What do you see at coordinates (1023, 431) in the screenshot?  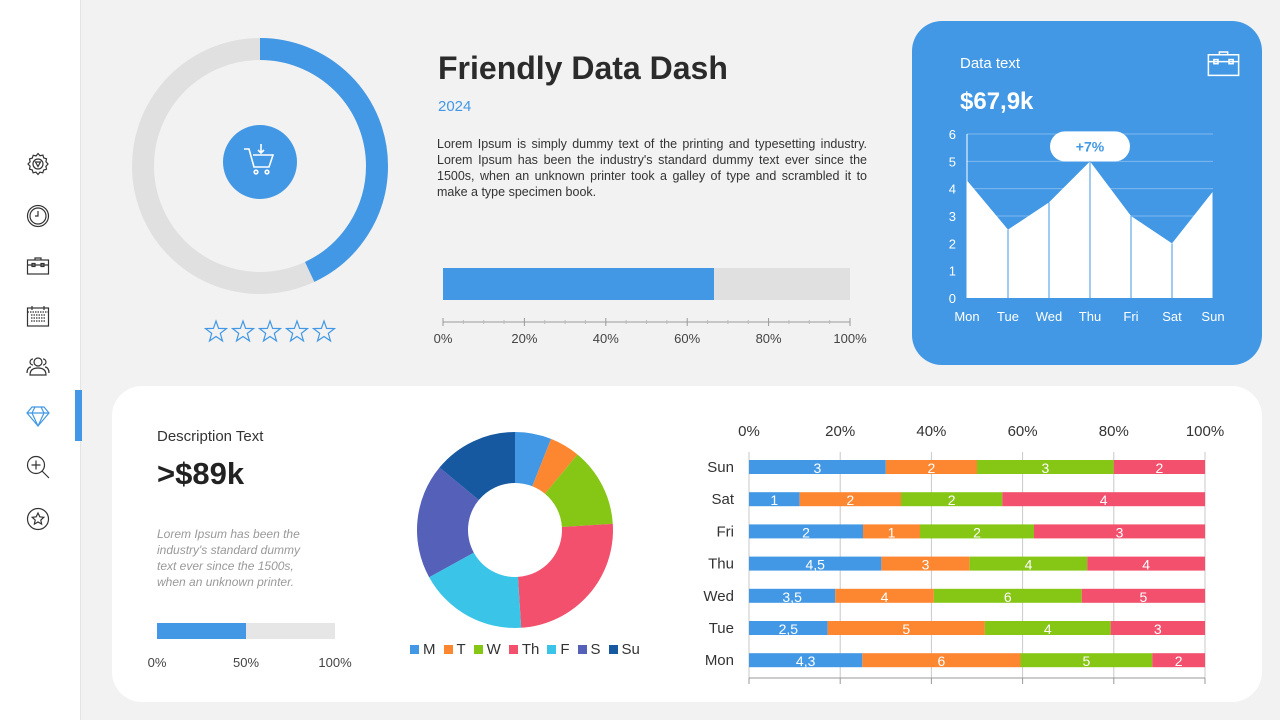 I see `x-tick-label: 60%` at bounding box center [1023, 431].